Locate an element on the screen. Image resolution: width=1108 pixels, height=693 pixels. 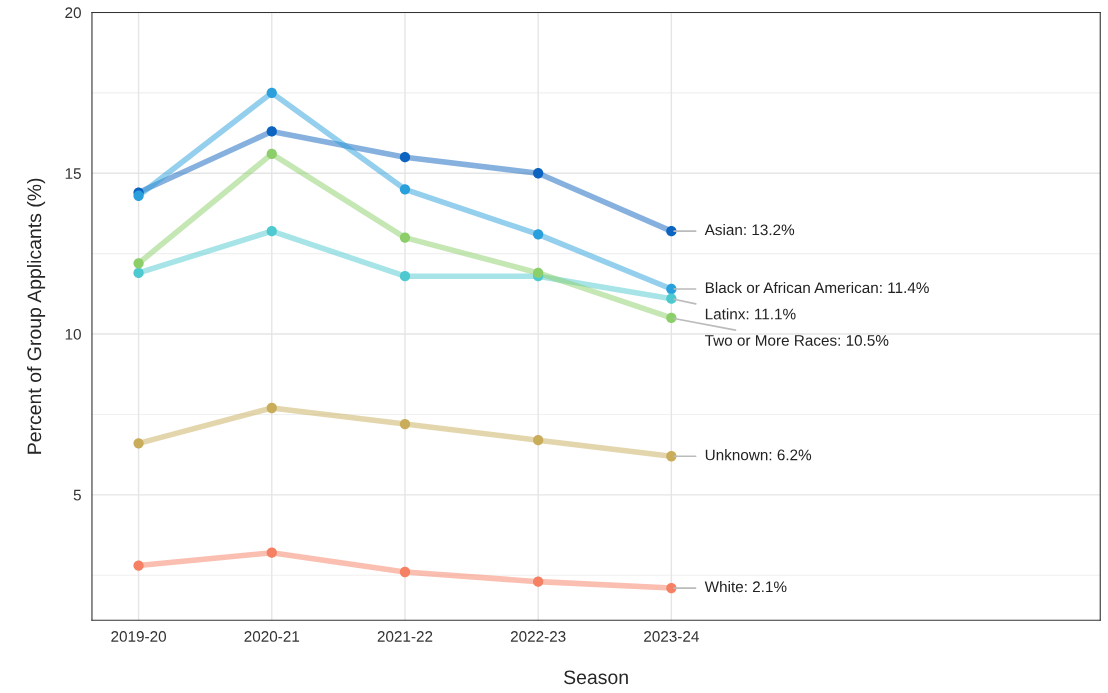
annotation: Latinx: 11.1% is located at coordinates (750, 314).